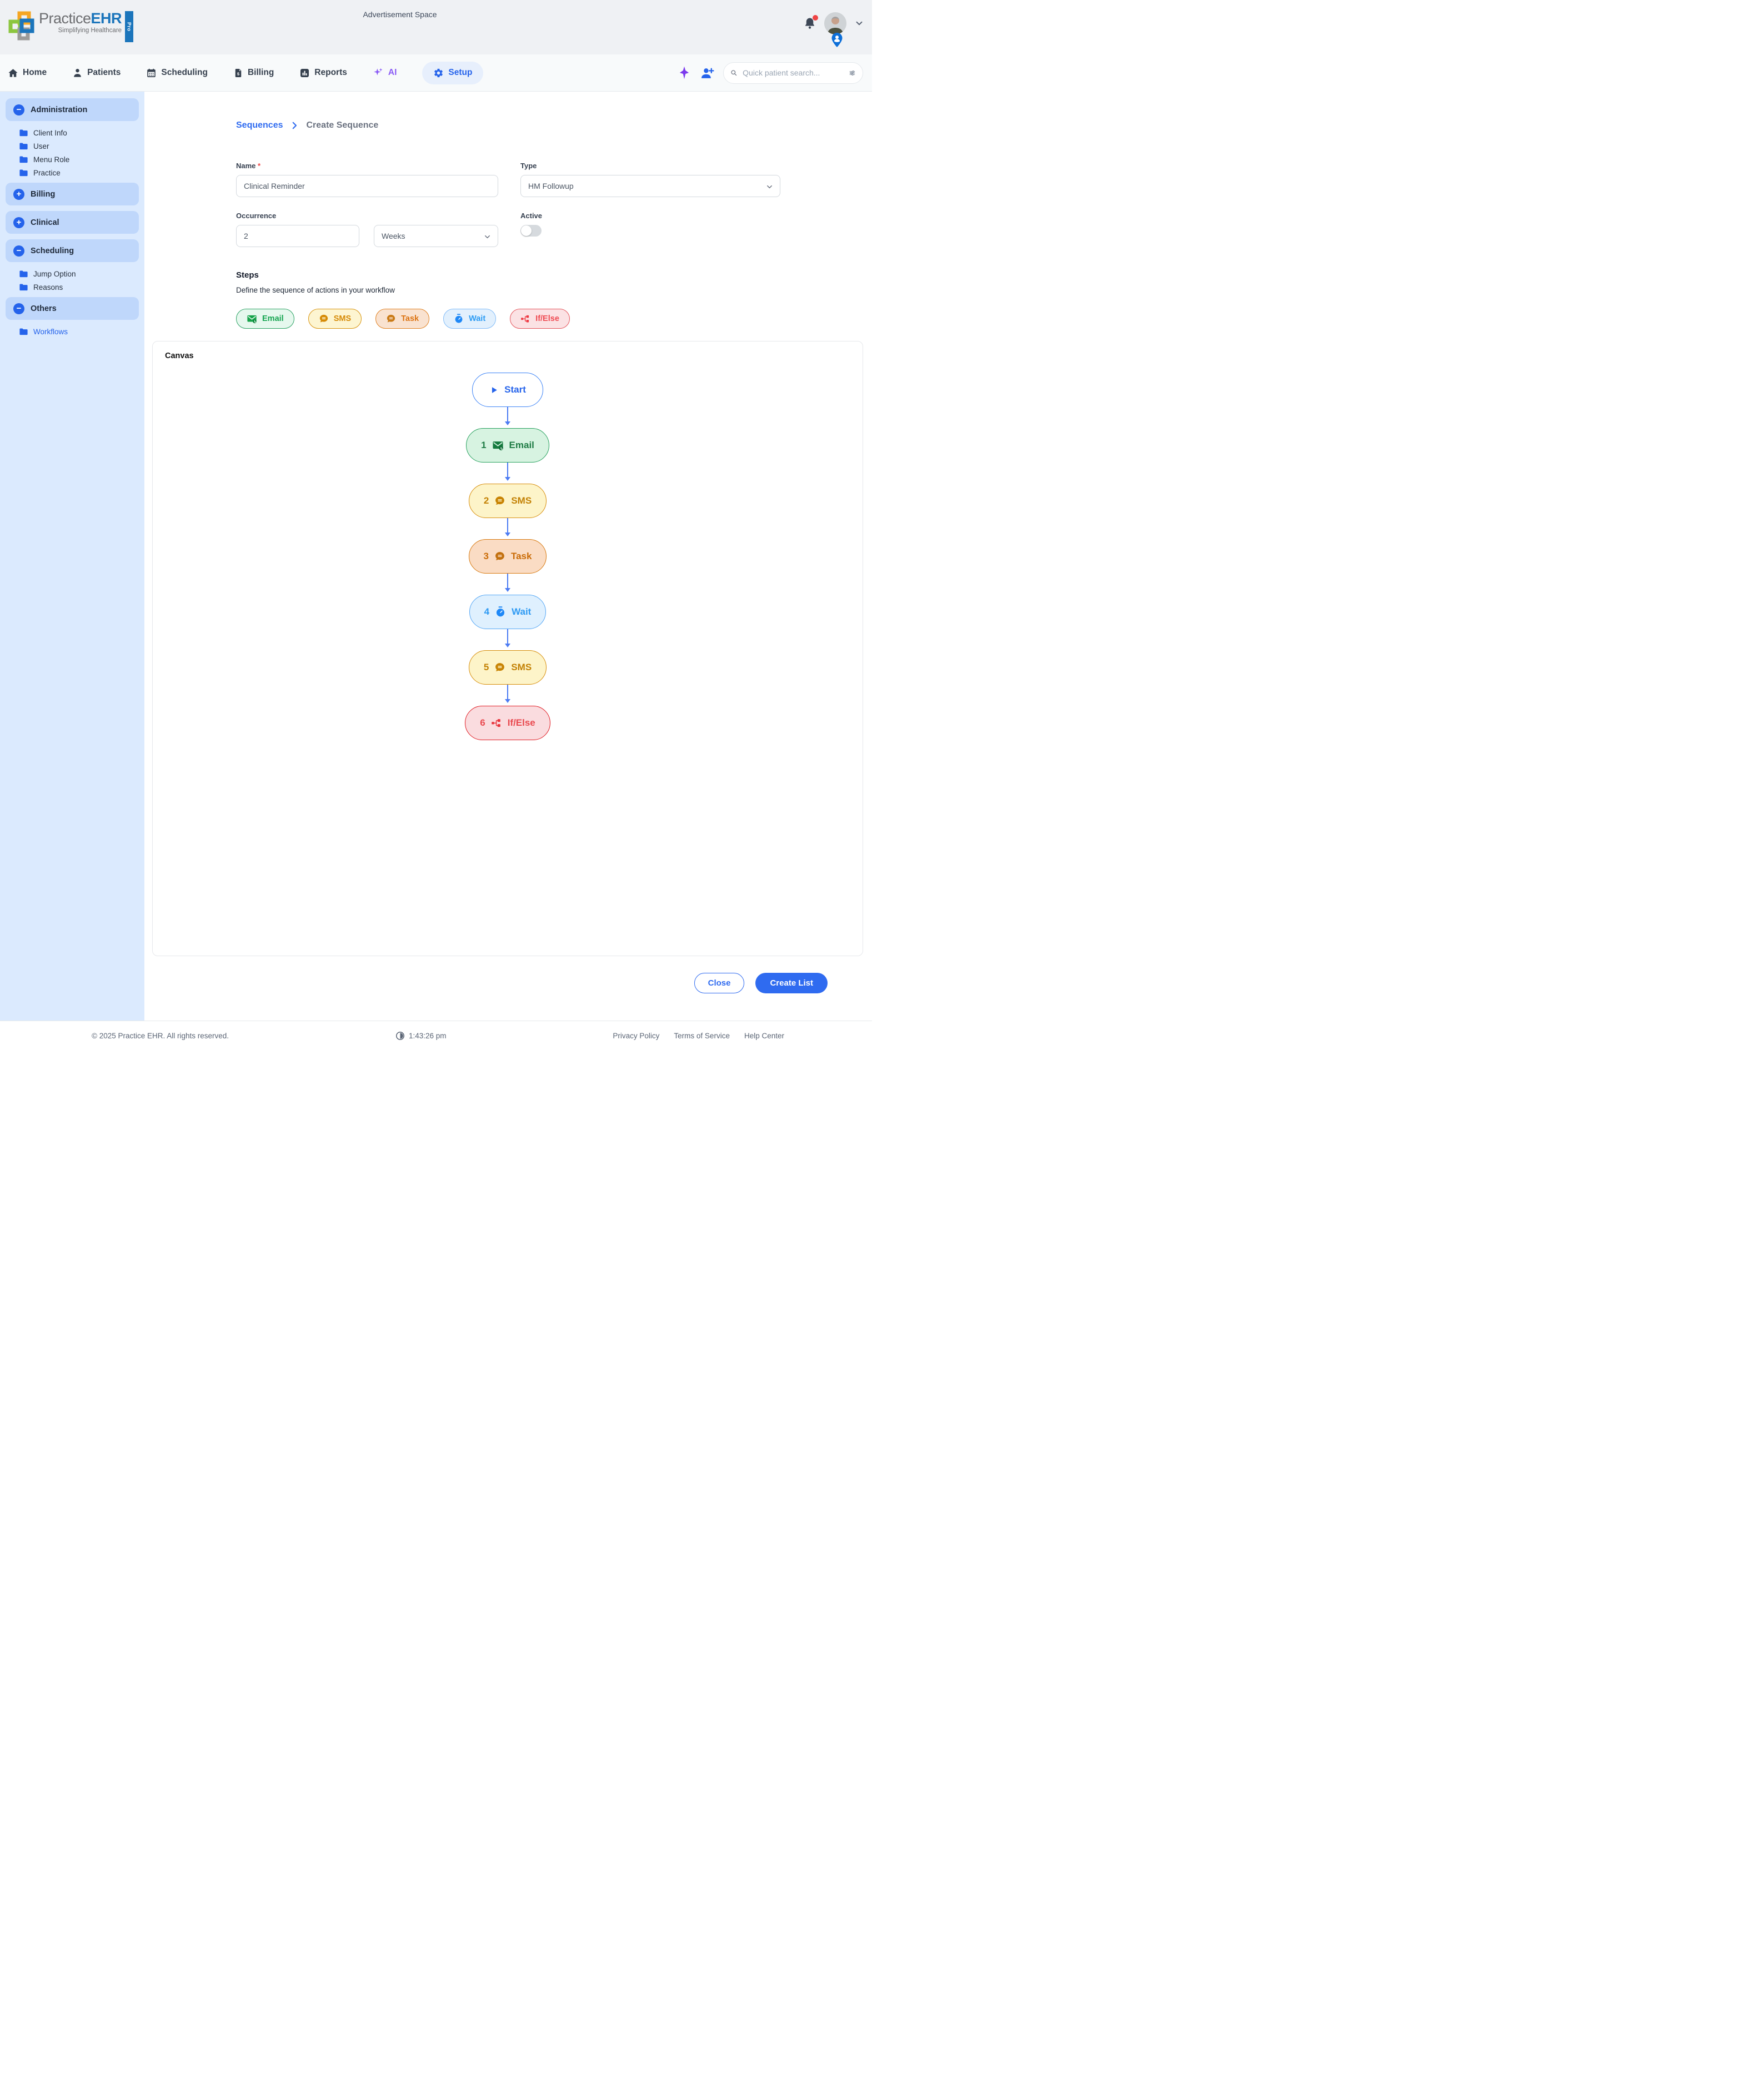 The height and width of the screenshot is (2100, 1744). I want to click on location-person-pin-icon, so click(837, 40).